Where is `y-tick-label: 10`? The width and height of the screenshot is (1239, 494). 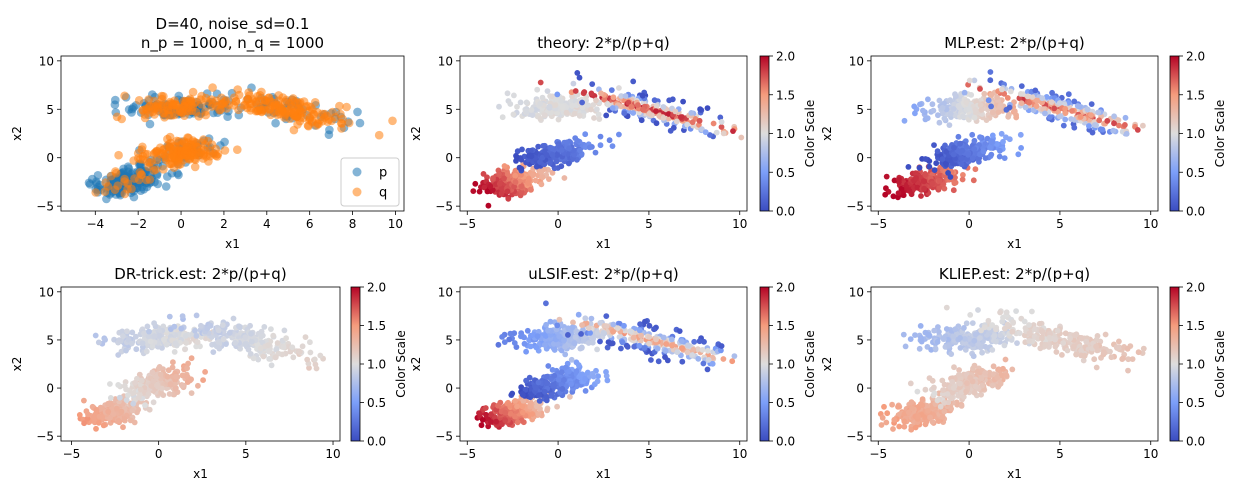
y-tick-label: 10 is located at coordinates (445, 61).